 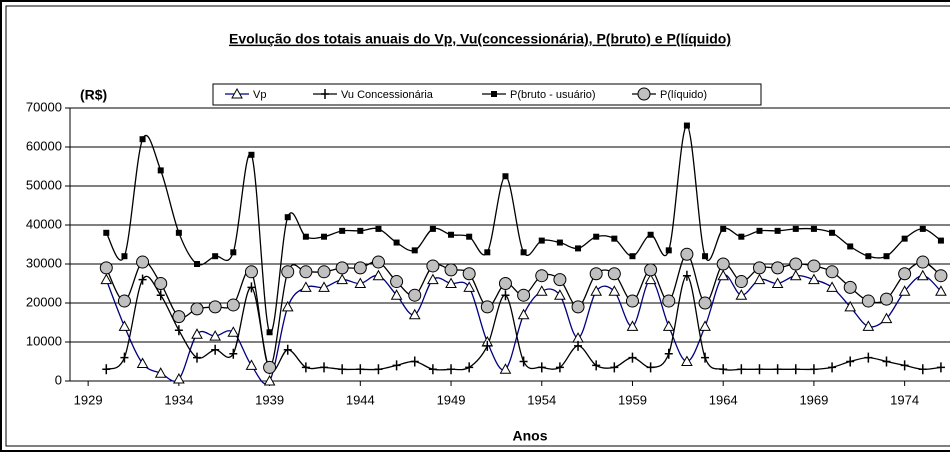 I want to click on x-tick-label: 1944, so click(x=360, y=399).